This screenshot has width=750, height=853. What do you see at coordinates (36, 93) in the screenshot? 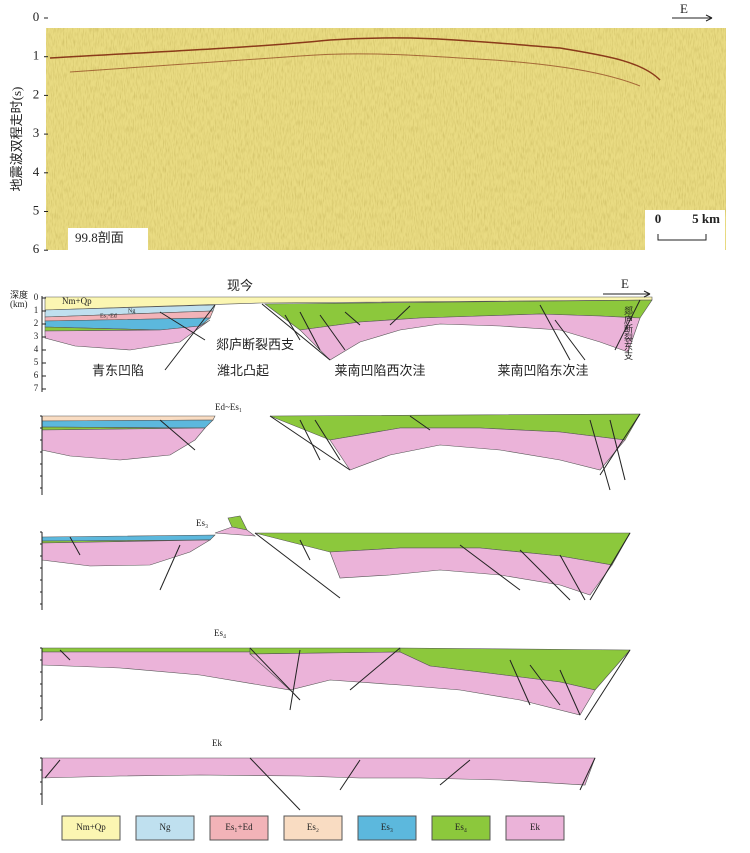
I see `y-tick-label: 2` at bounding box center [36, 93].